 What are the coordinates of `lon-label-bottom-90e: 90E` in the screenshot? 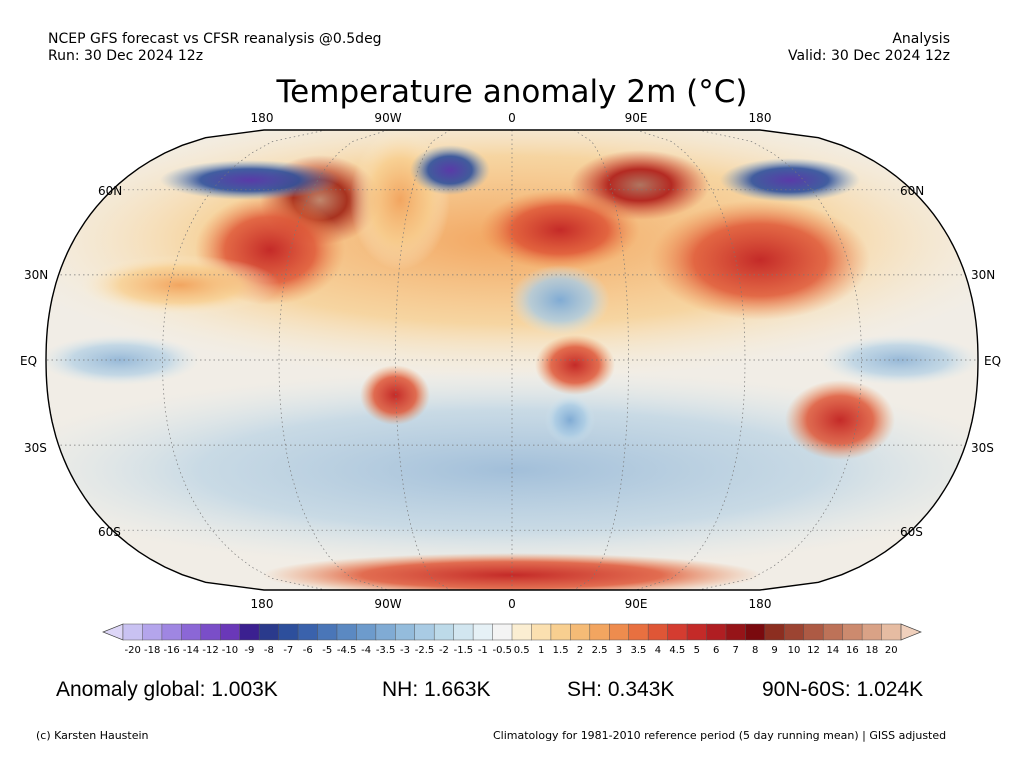 It's located at (636, 604).